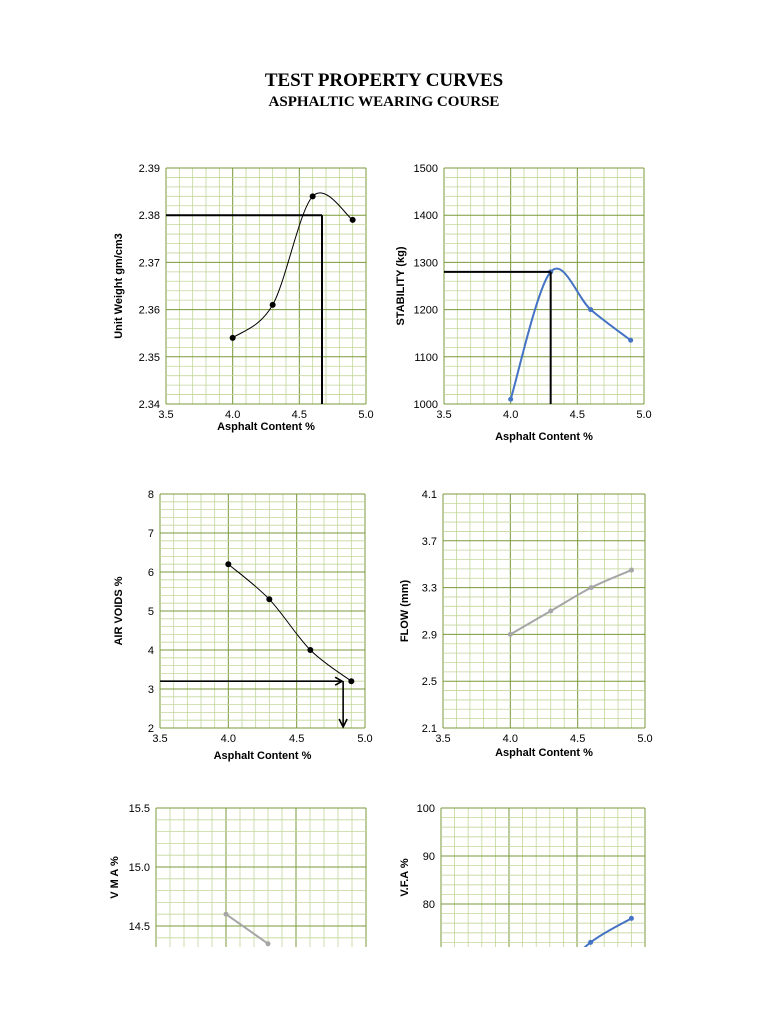  What do you see at coordinates (429, 729) in the screenshot?
I see `y-tick-label: 2.1` at bounding box center [429, 729].